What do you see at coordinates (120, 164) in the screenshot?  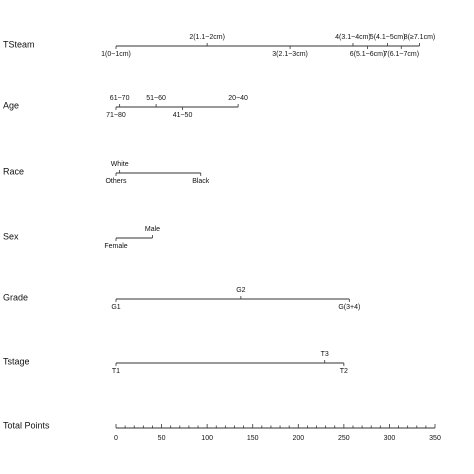 I see `level-label-race-0: White` at bounding box center [120, 164].